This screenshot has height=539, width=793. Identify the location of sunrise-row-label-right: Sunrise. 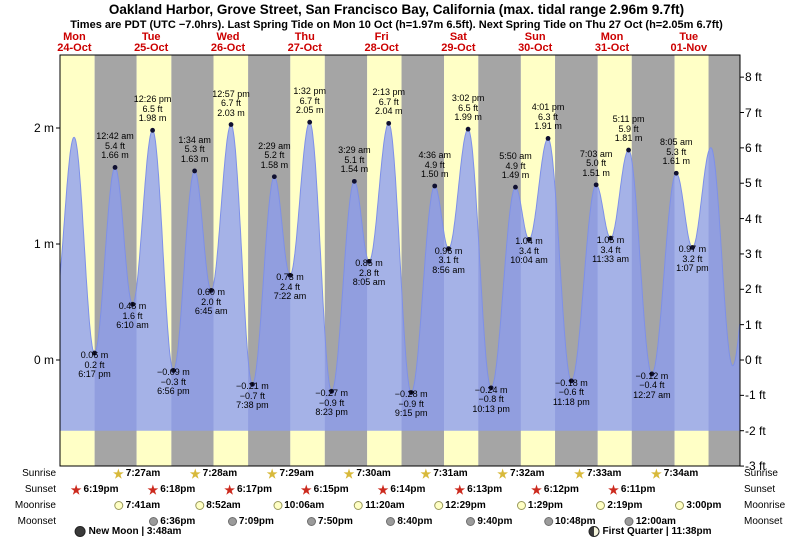
(761, 473).